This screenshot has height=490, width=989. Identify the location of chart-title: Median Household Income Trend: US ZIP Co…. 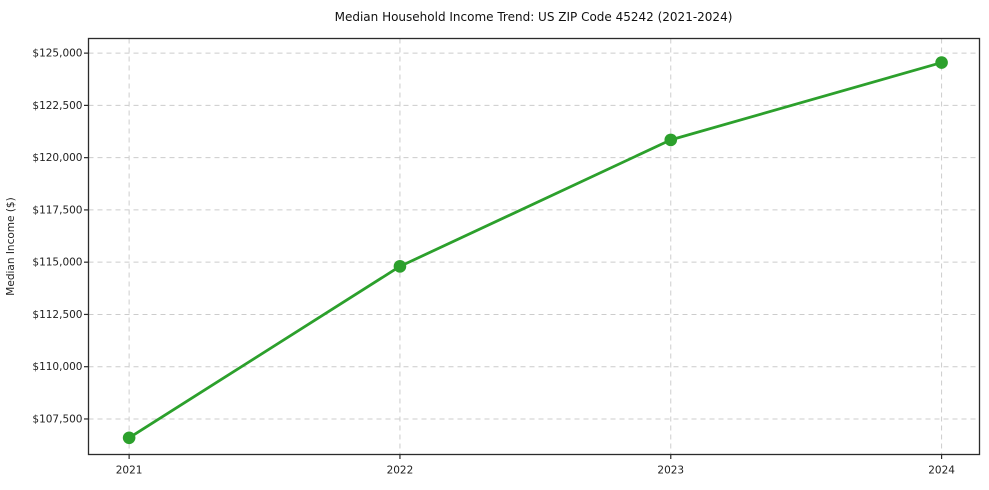
(533, 17).